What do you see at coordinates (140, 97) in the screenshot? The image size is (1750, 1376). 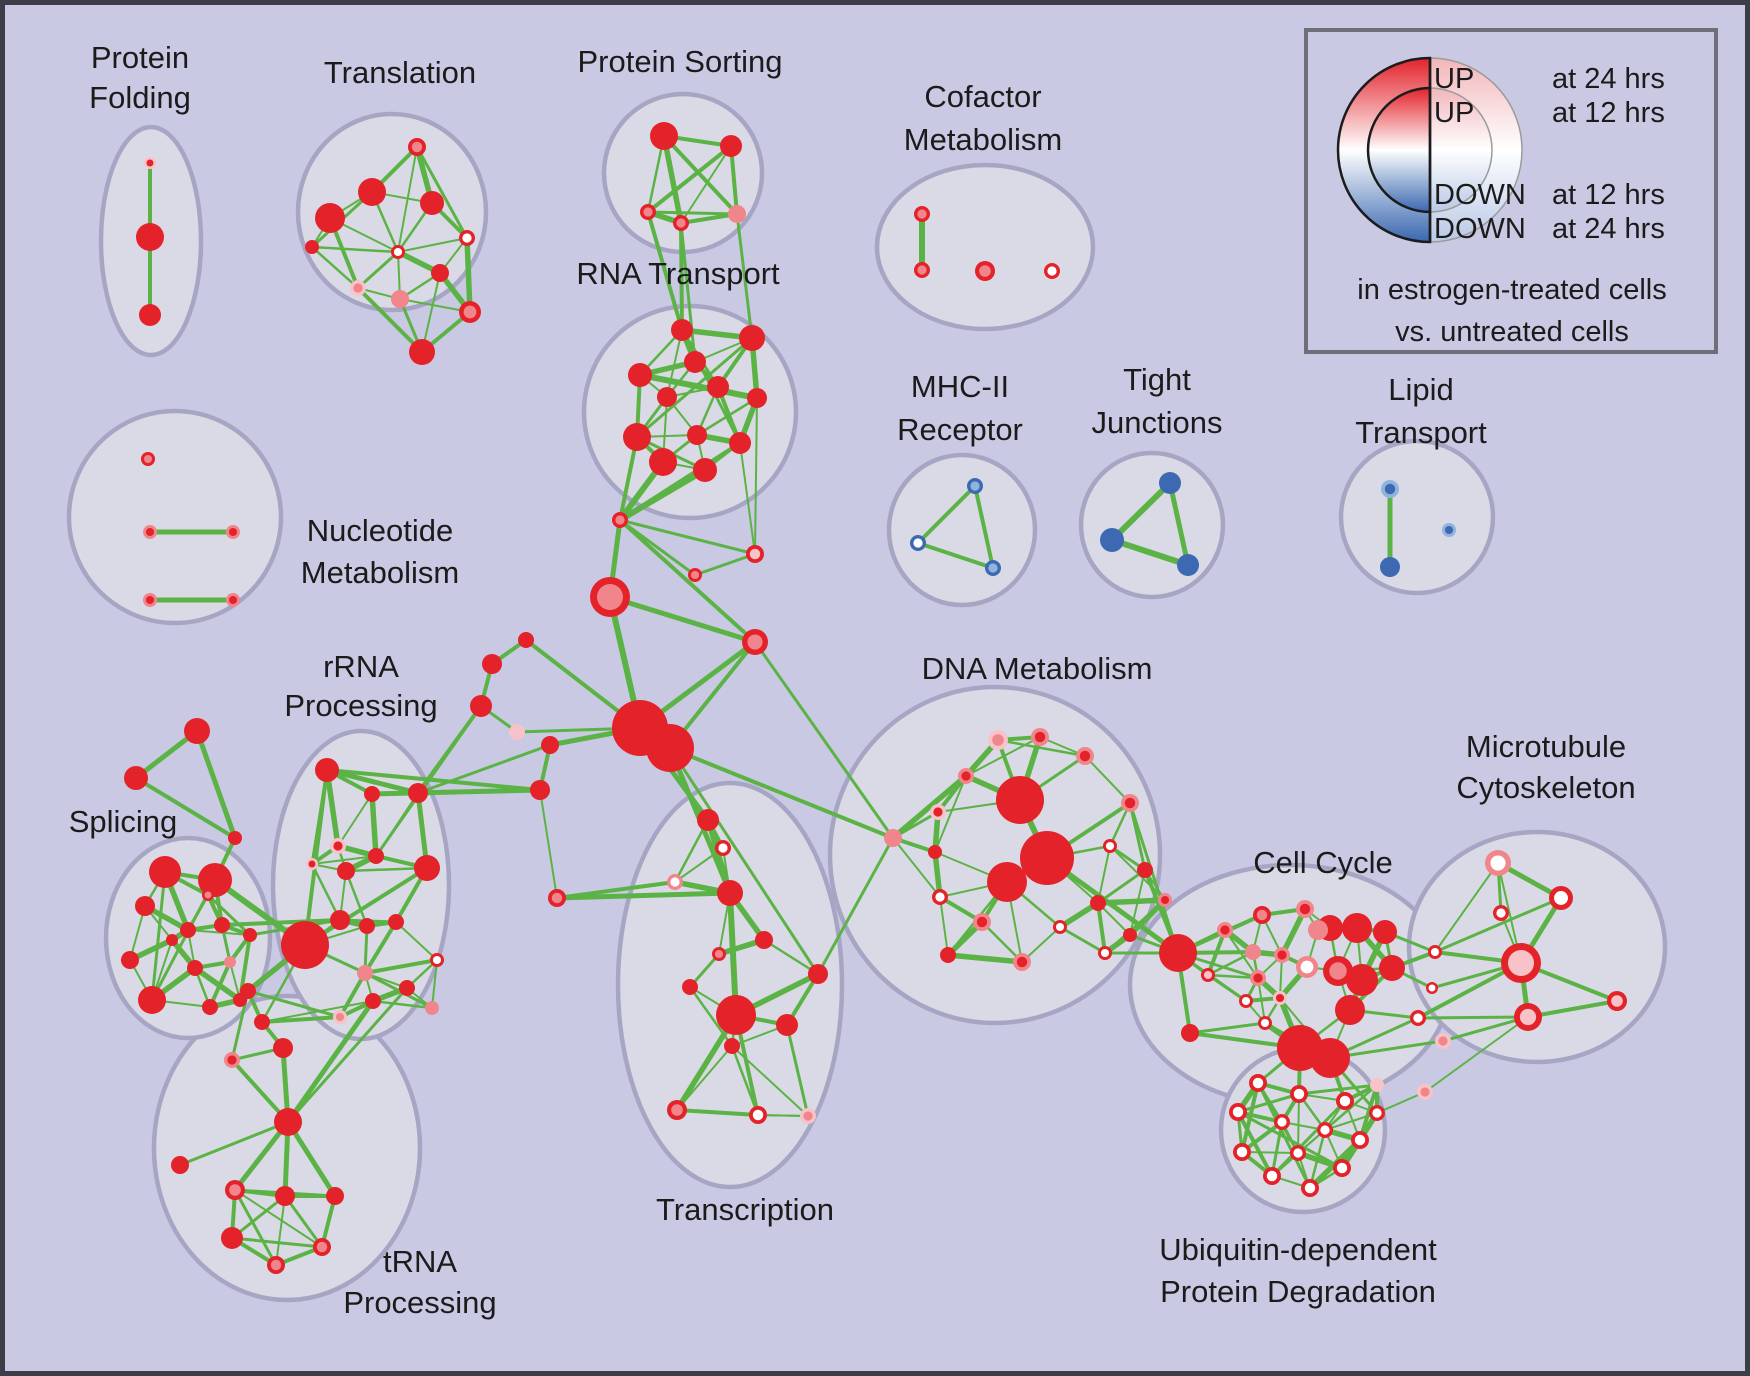 I see `cluster-label-protein-folding: Folding` at bounding box center [140, 97].